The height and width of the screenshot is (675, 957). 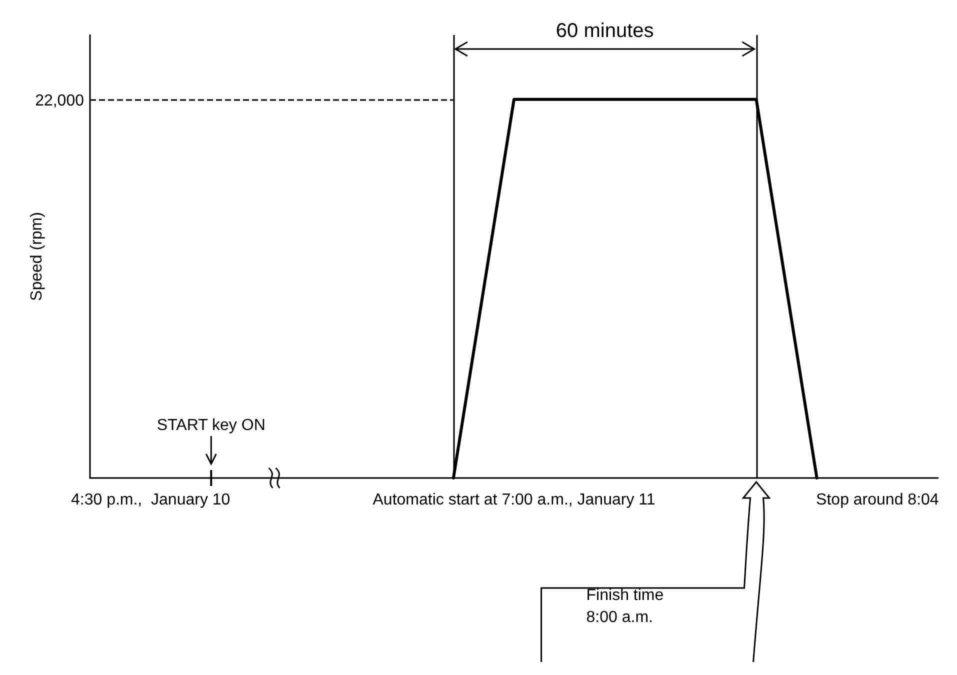 What do you see at coordinates (59, 101) in the screenshot?
I see `text: 22,000` at bounding box center [59, 101].